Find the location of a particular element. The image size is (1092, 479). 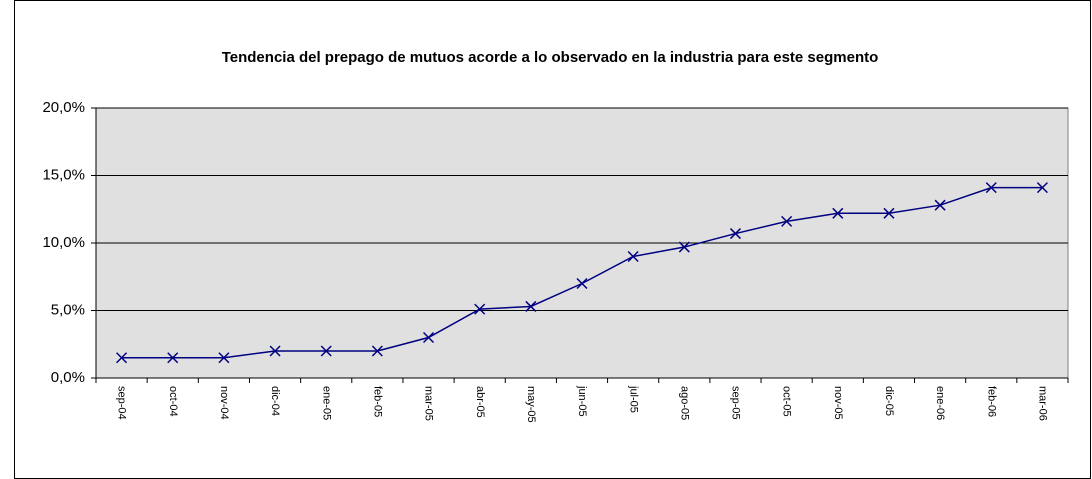

x-tick-label: oct-05 is located at coordinates (787, 401).